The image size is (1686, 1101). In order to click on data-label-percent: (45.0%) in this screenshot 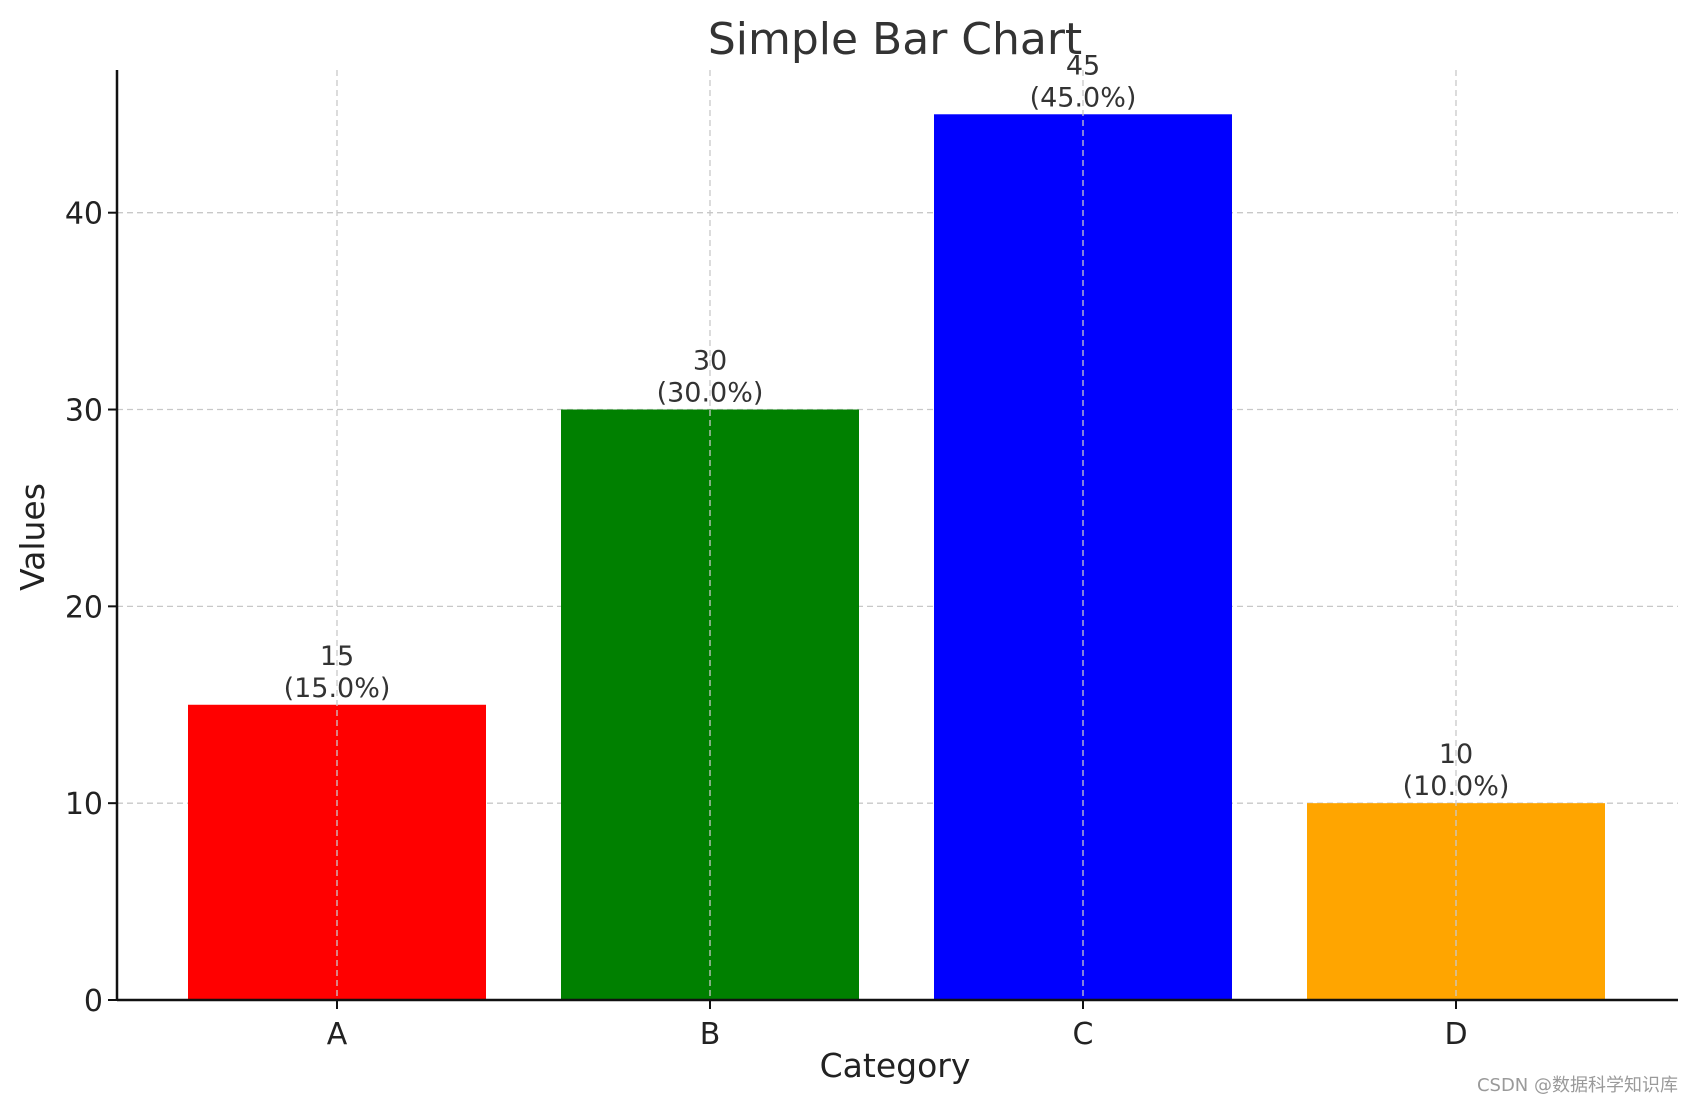, I will do `click(1083, 97)`.